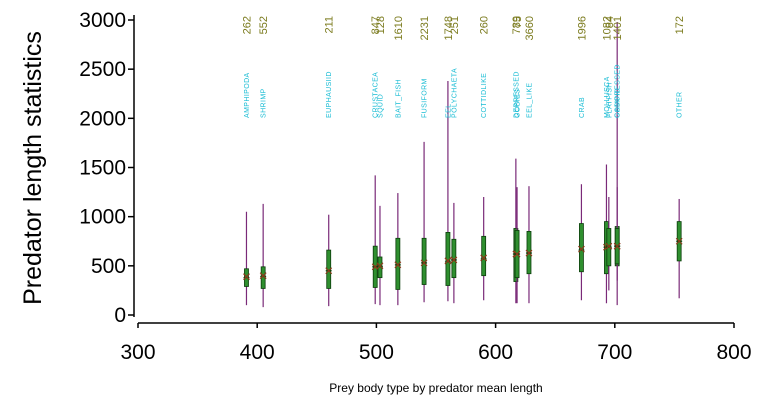 The height and width of the screenshot is (403, 768). What do you see at coordinates (120, 315) in the screenshot?
I see `y-tick-label: 0` at bounding box center [120, 315].